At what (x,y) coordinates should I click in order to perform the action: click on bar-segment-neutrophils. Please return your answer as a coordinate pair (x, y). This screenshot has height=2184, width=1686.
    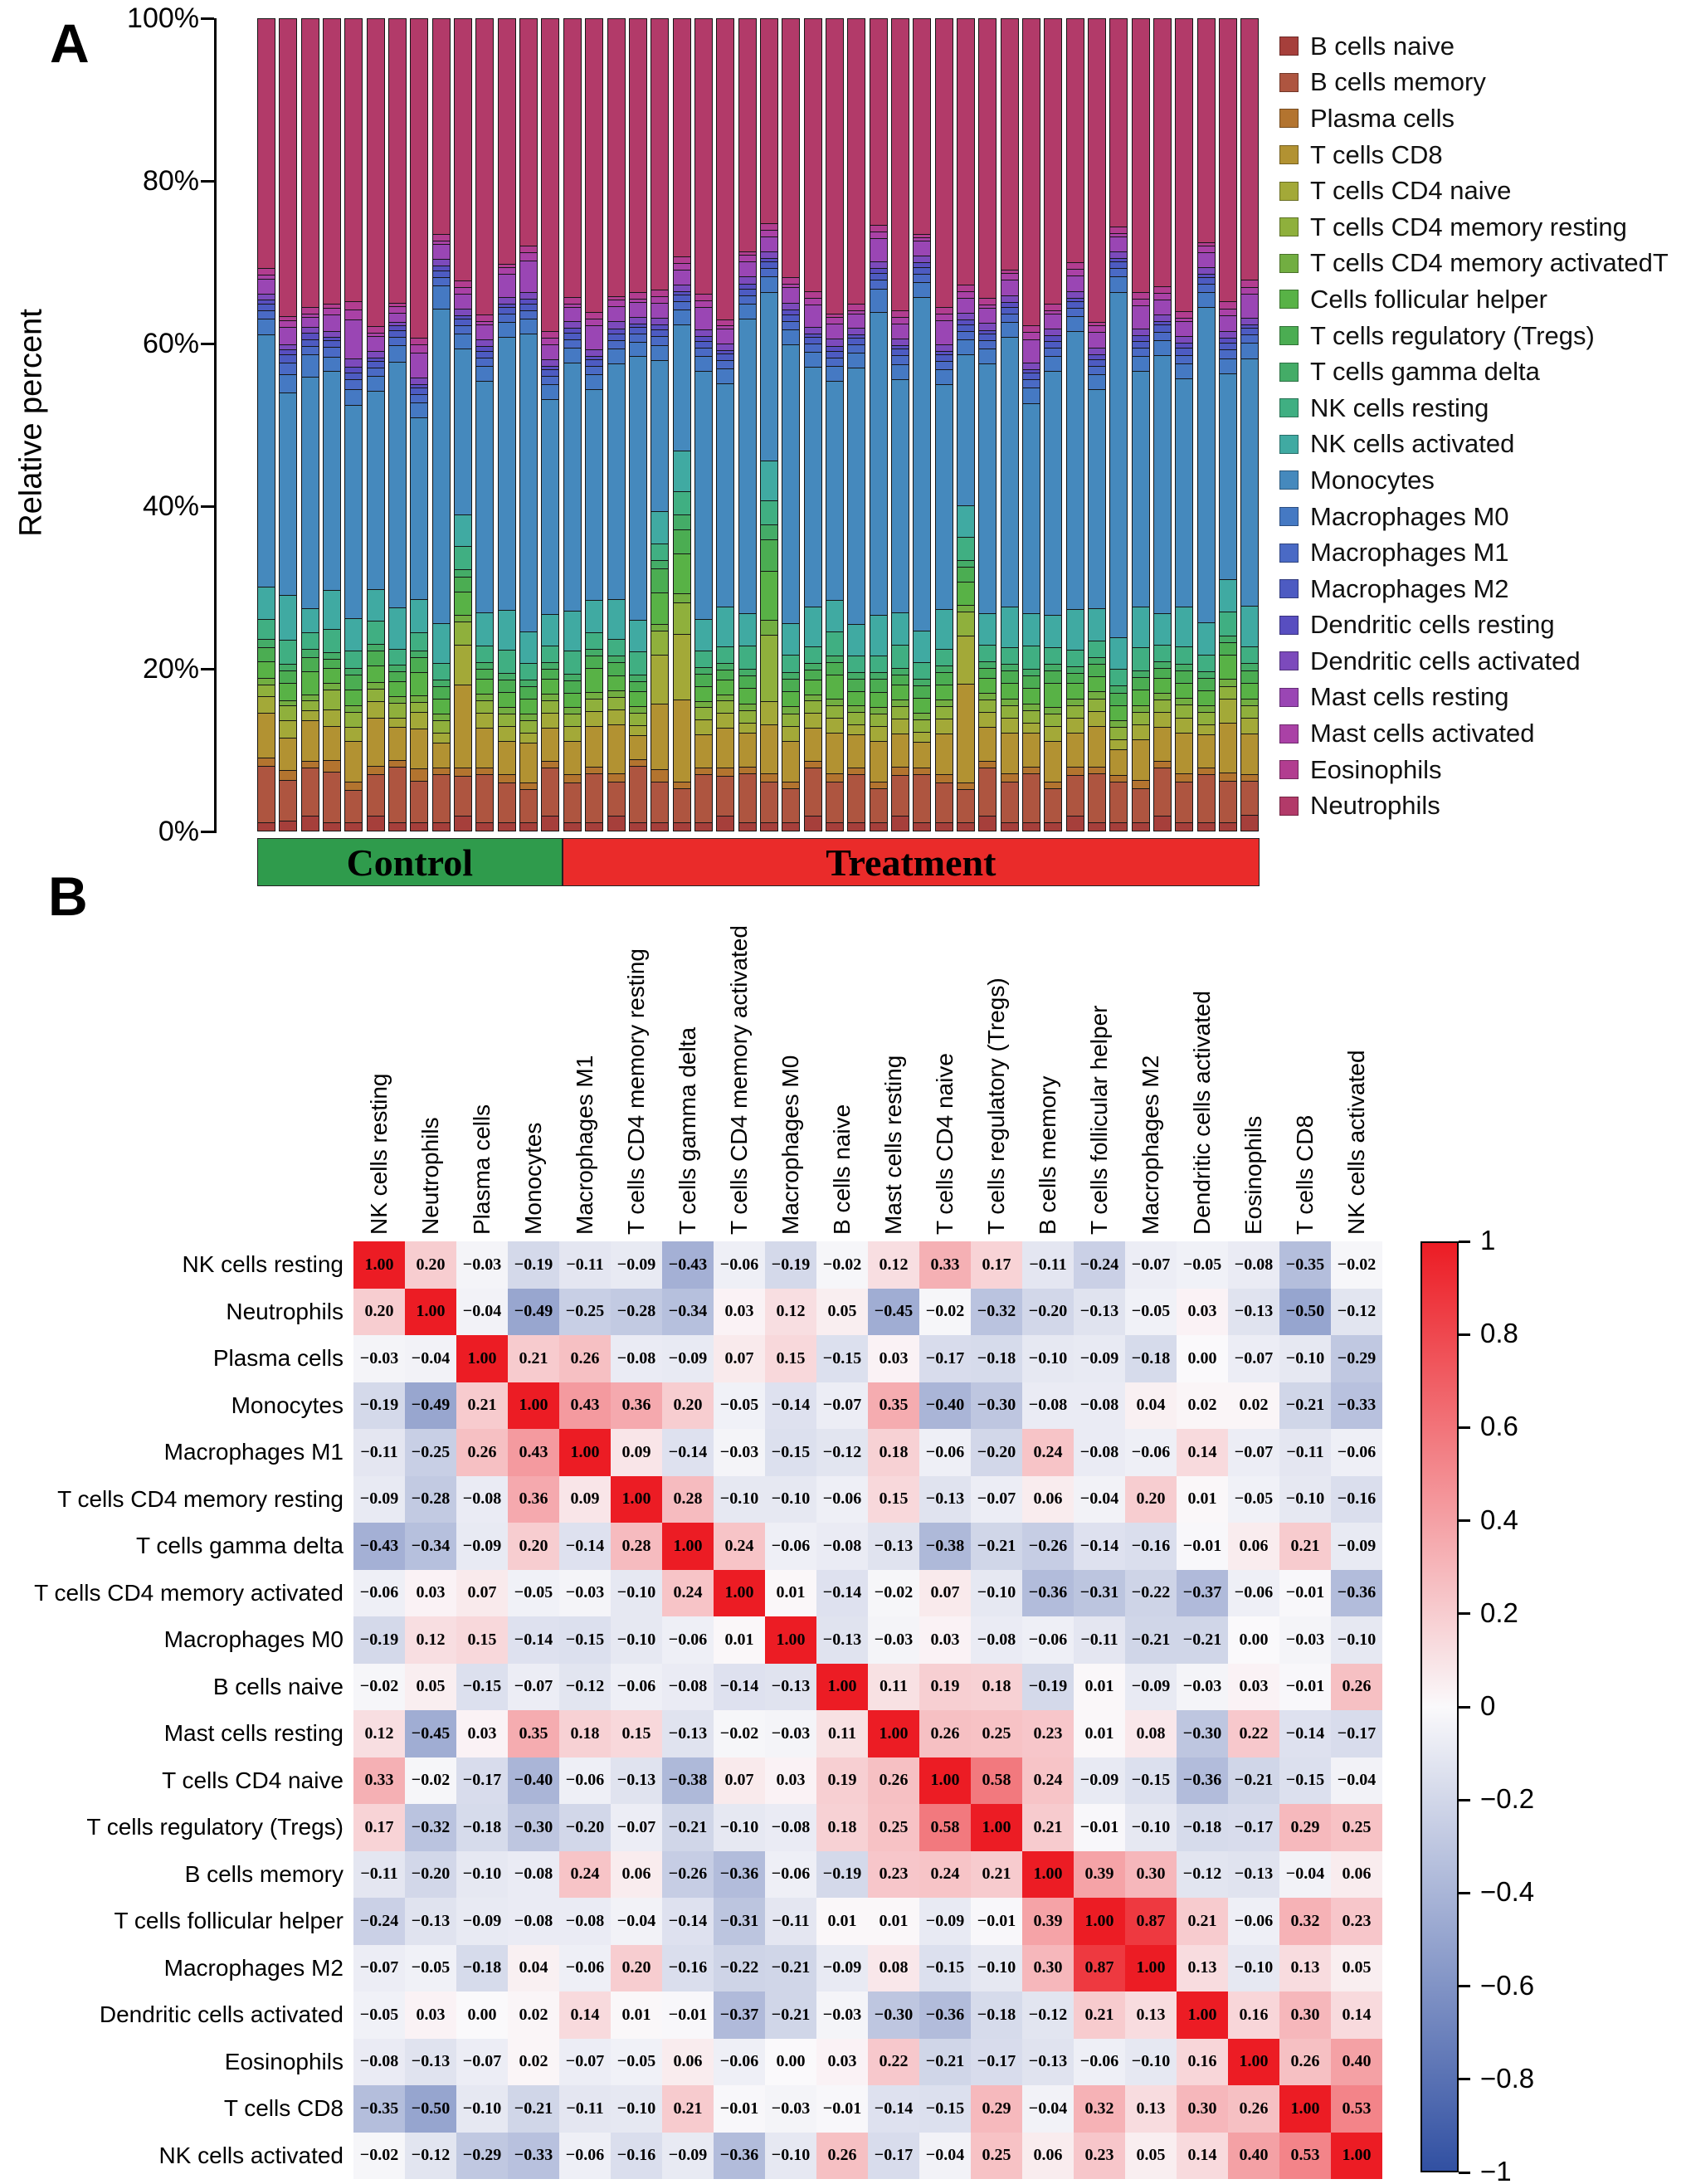
    Looking at the image, I should click on (791, 148).